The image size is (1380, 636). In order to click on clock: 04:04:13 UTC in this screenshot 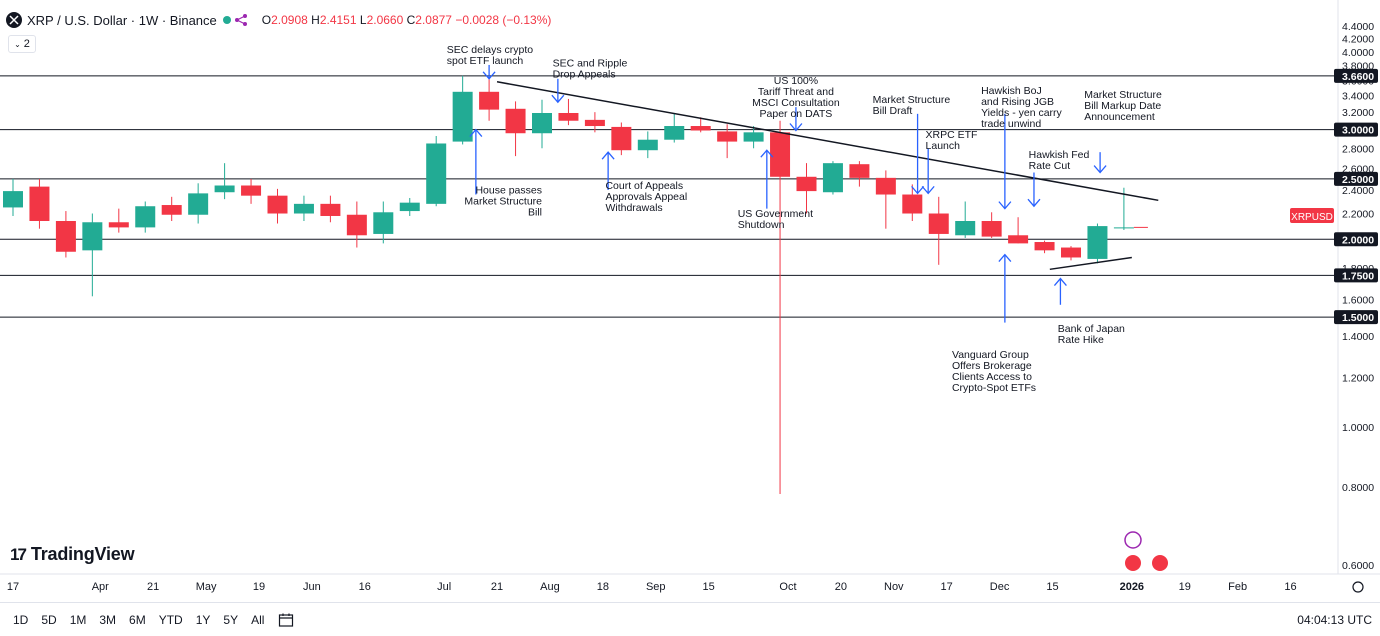, I will do `click(1334, 620)`.